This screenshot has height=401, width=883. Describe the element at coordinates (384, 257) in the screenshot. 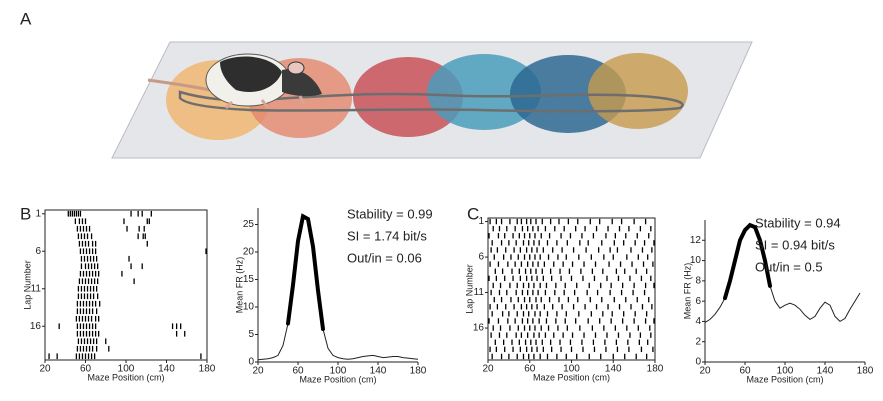

I see `annotation: Out/in = 0.06` at that location.